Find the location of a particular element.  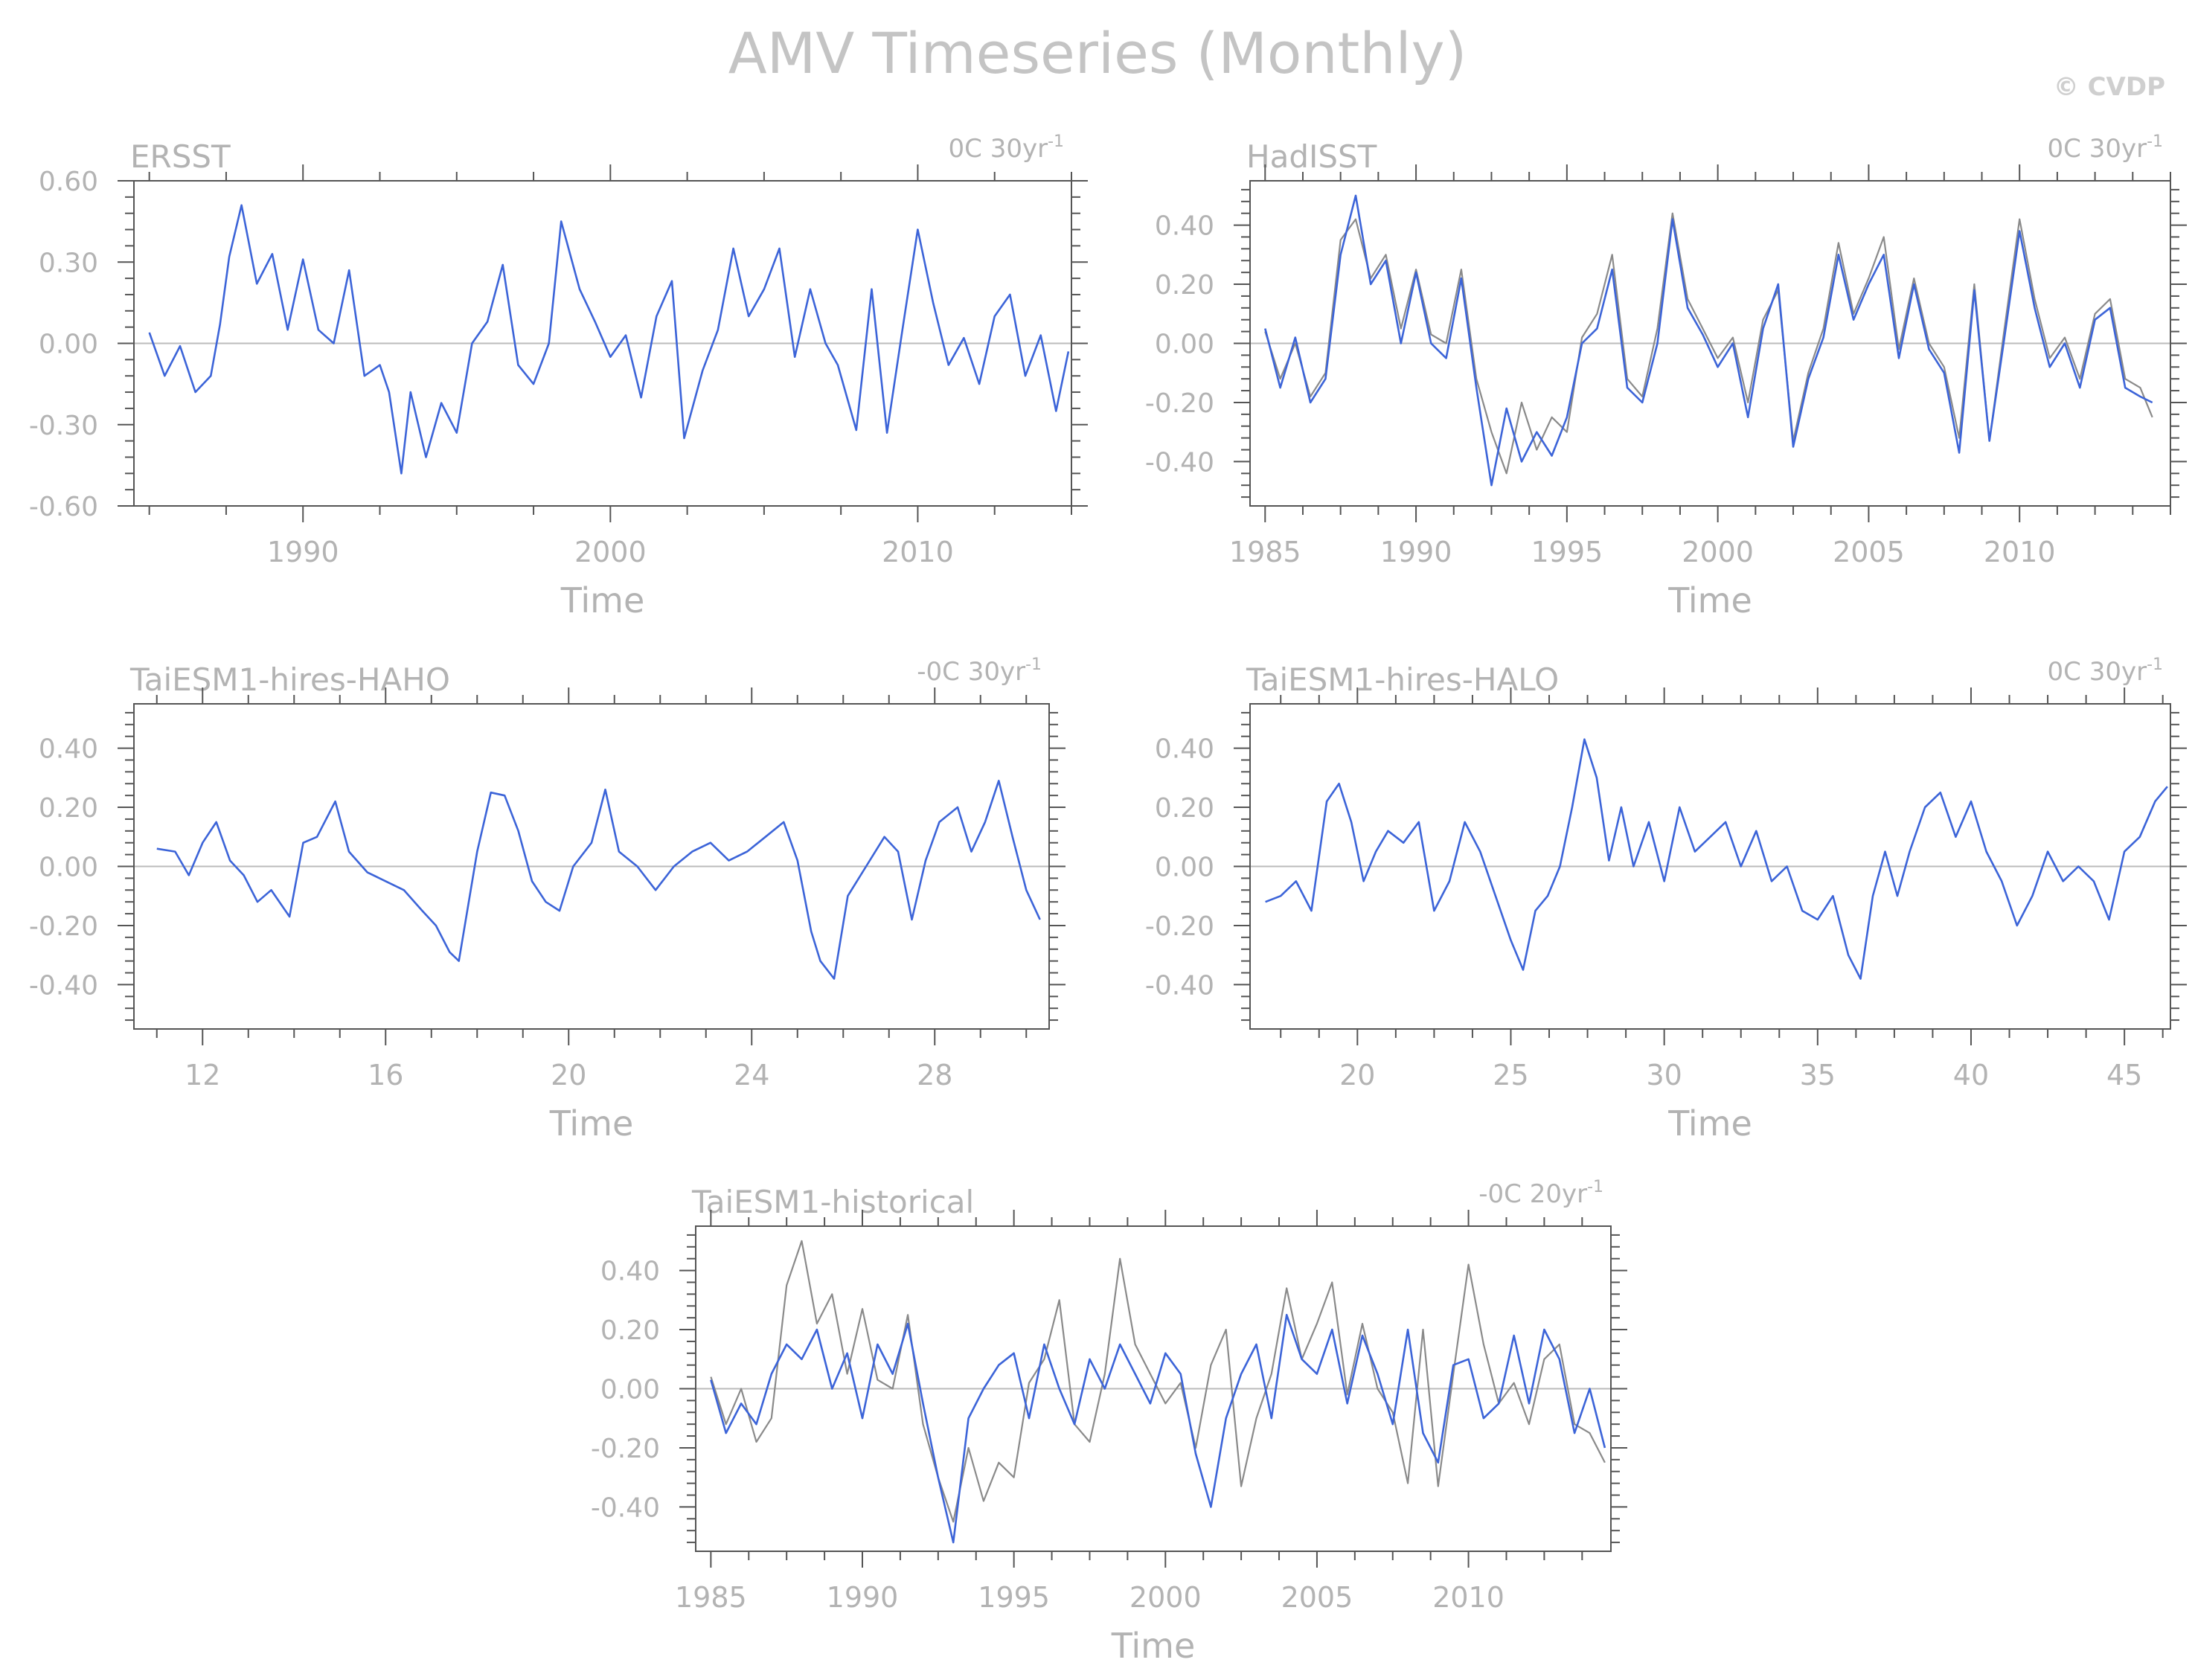

x-tick-label: 28 is located at coordinates (934, 1075).